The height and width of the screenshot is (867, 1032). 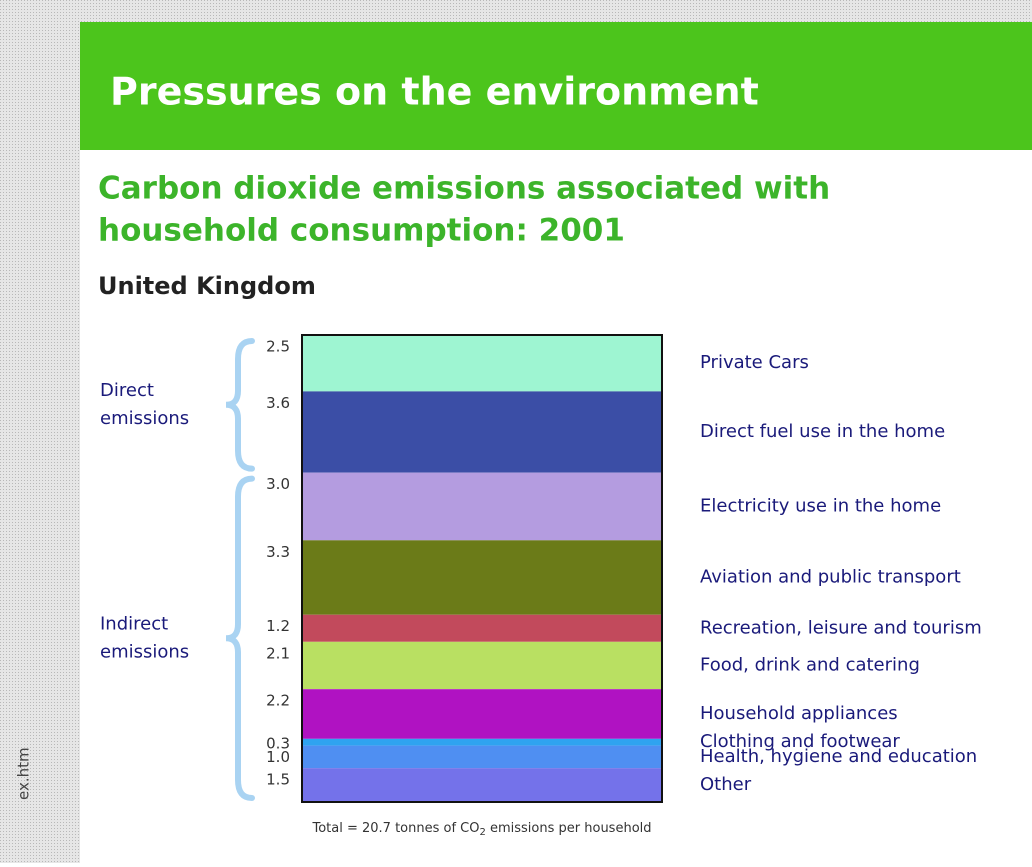 I want to click on category-label: Clothing and footwear, so click(x=800, y=741).